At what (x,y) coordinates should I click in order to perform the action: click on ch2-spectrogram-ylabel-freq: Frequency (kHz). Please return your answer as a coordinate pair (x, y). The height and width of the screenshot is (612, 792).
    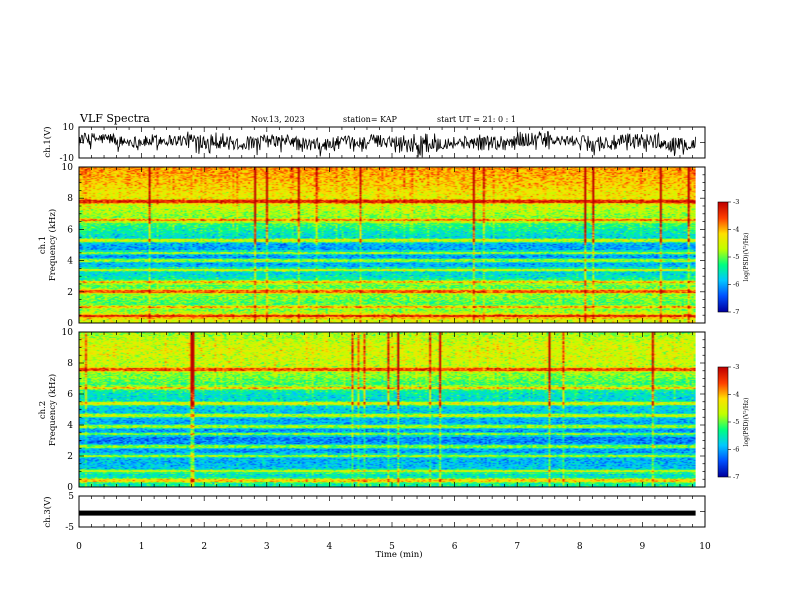
    Looking at the image, I should click on (52, 410).